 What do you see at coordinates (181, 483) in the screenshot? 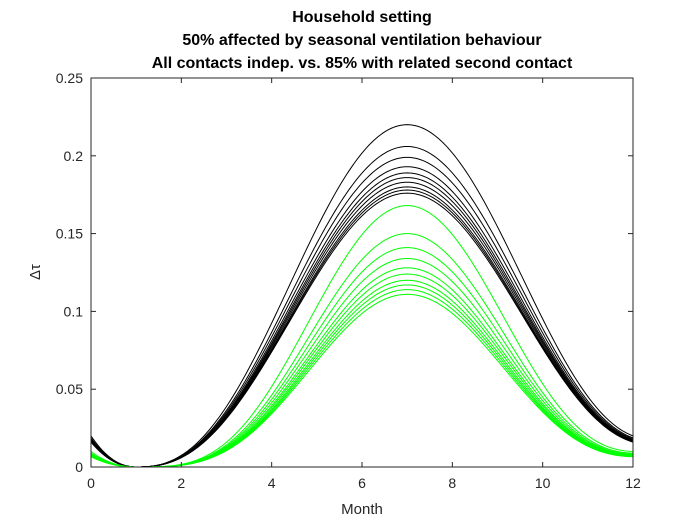
I see `x-tick-label-1: 2` at bounding box center [181, 483].